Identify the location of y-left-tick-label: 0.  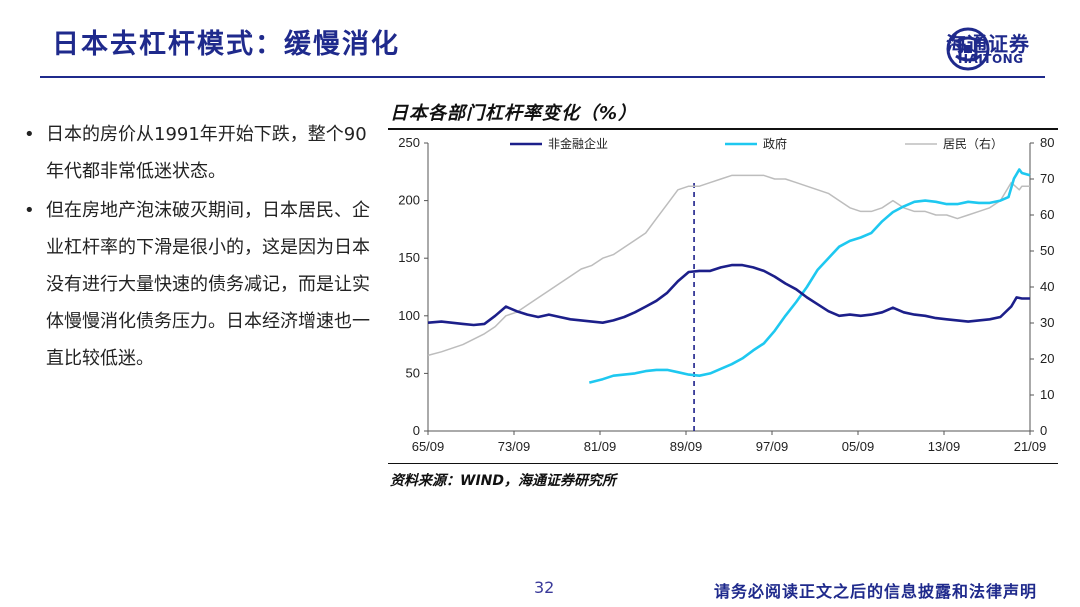
(416, 430).